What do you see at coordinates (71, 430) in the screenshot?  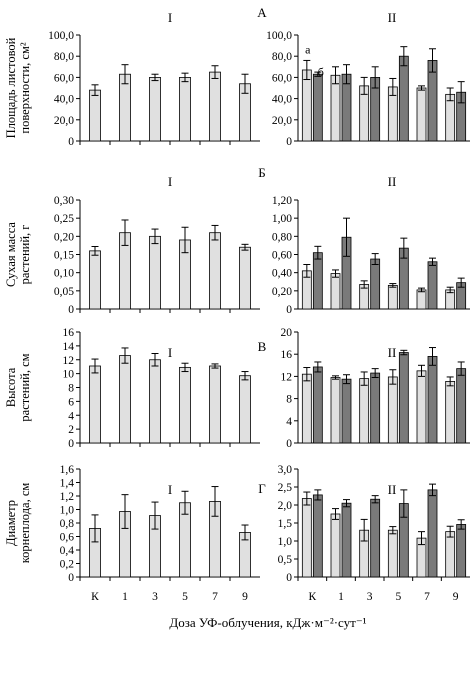 I see `y-tick-label: 2` at bounding box center [71, 430].